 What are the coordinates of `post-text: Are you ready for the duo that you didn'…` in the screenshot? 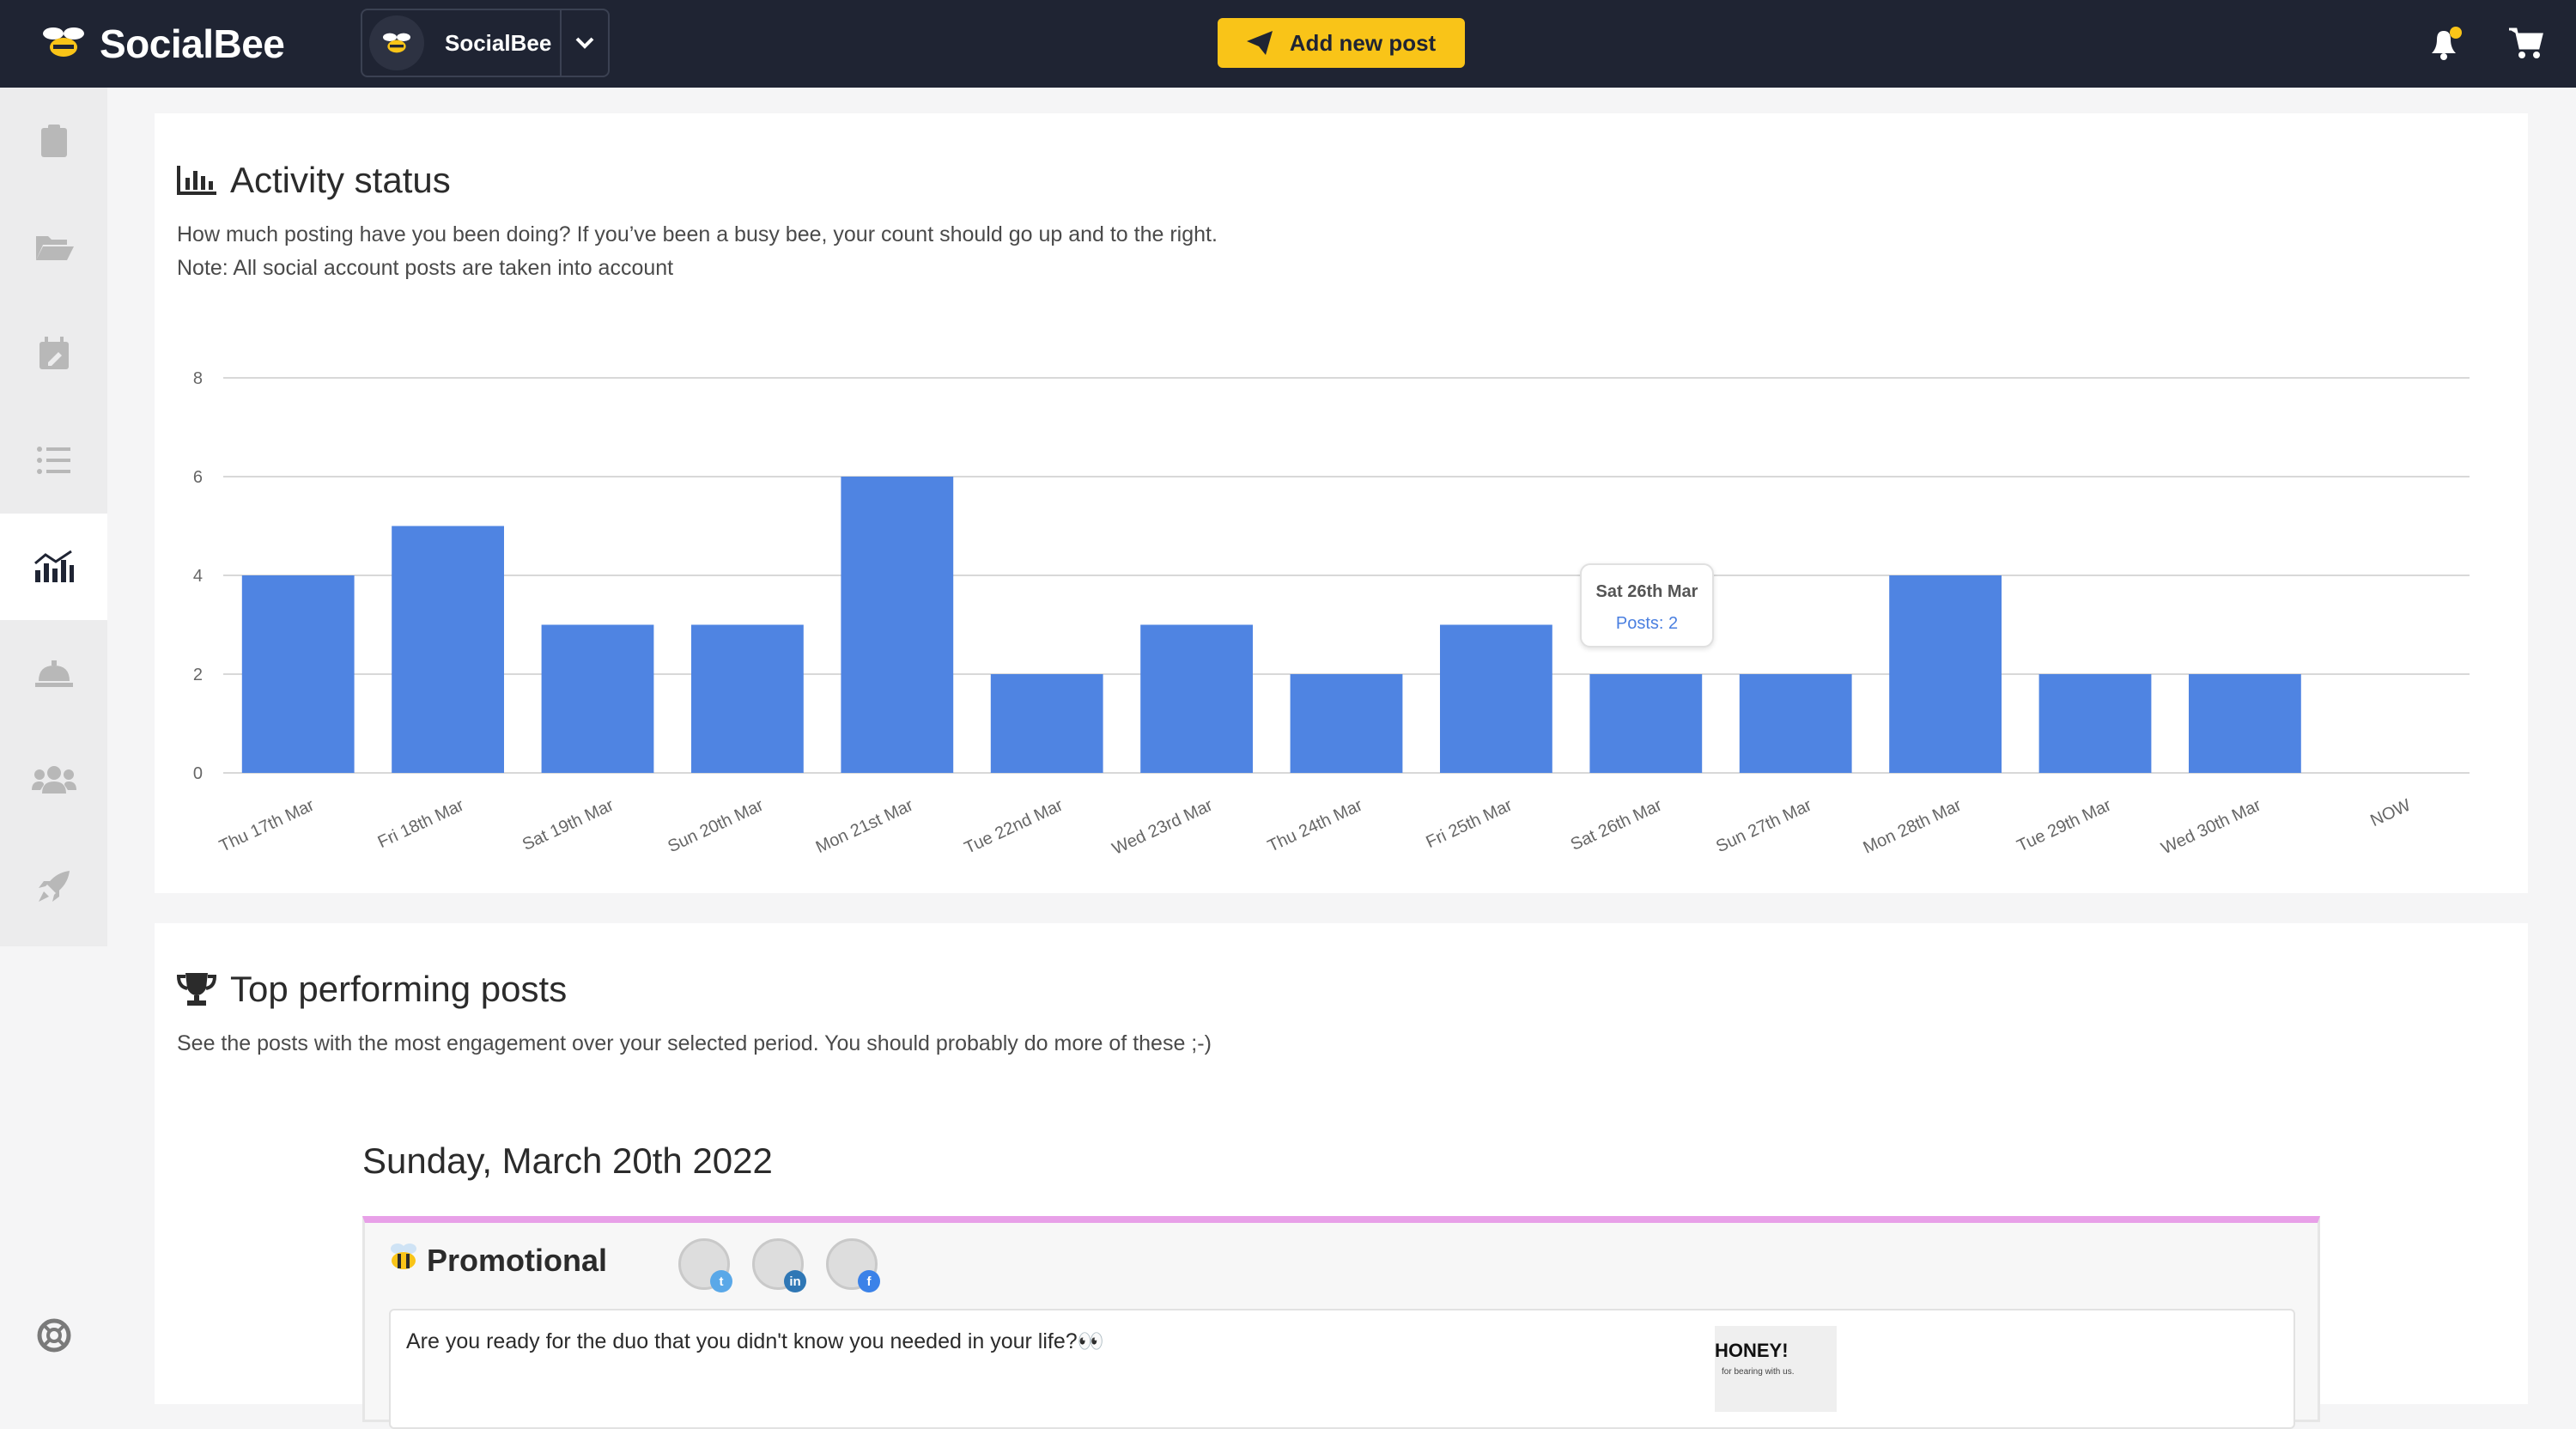 It's located at (755, 1341).